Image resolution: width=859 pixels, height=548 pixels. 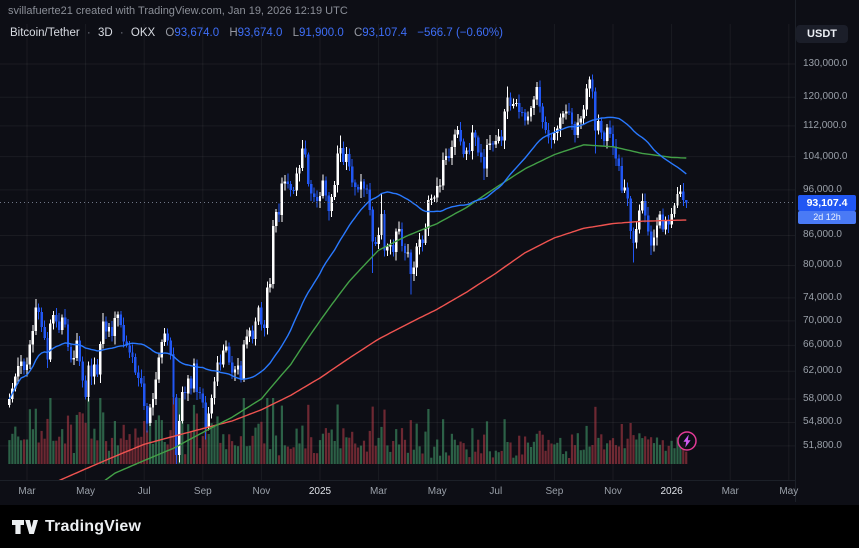 I want to click on footer-brand-text: TradingView, so click(x=93, y=526).